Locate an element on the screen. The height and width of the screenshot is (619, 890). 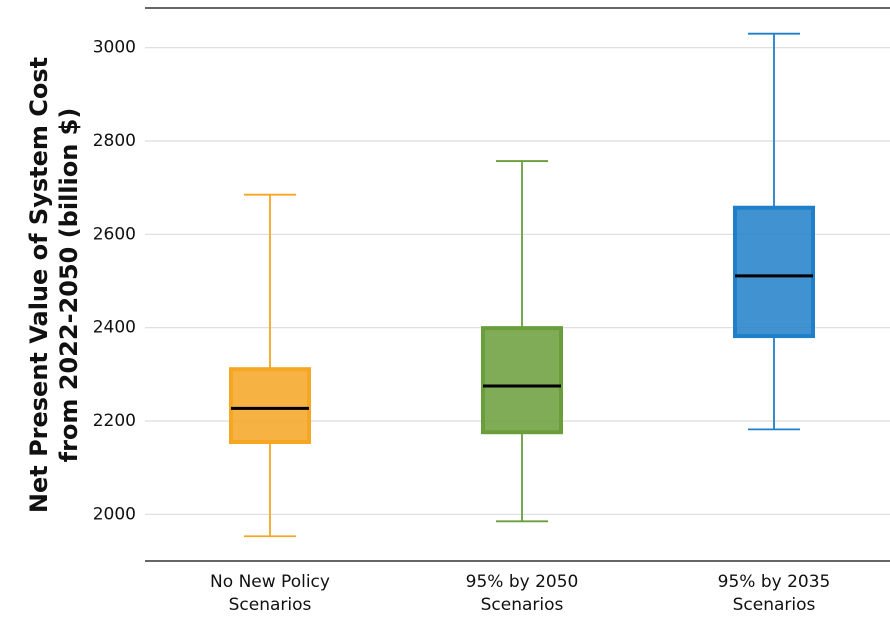
y-tick-label: 2600 is located at coordinates (114, 234).